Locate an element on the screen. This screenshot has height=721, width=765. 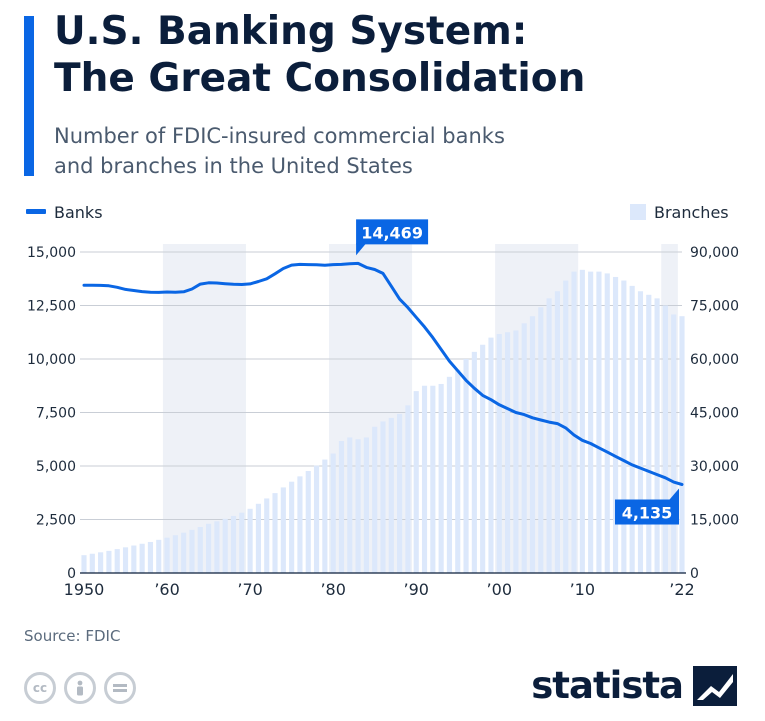
nd-icon is located at coordinates (120, 688).